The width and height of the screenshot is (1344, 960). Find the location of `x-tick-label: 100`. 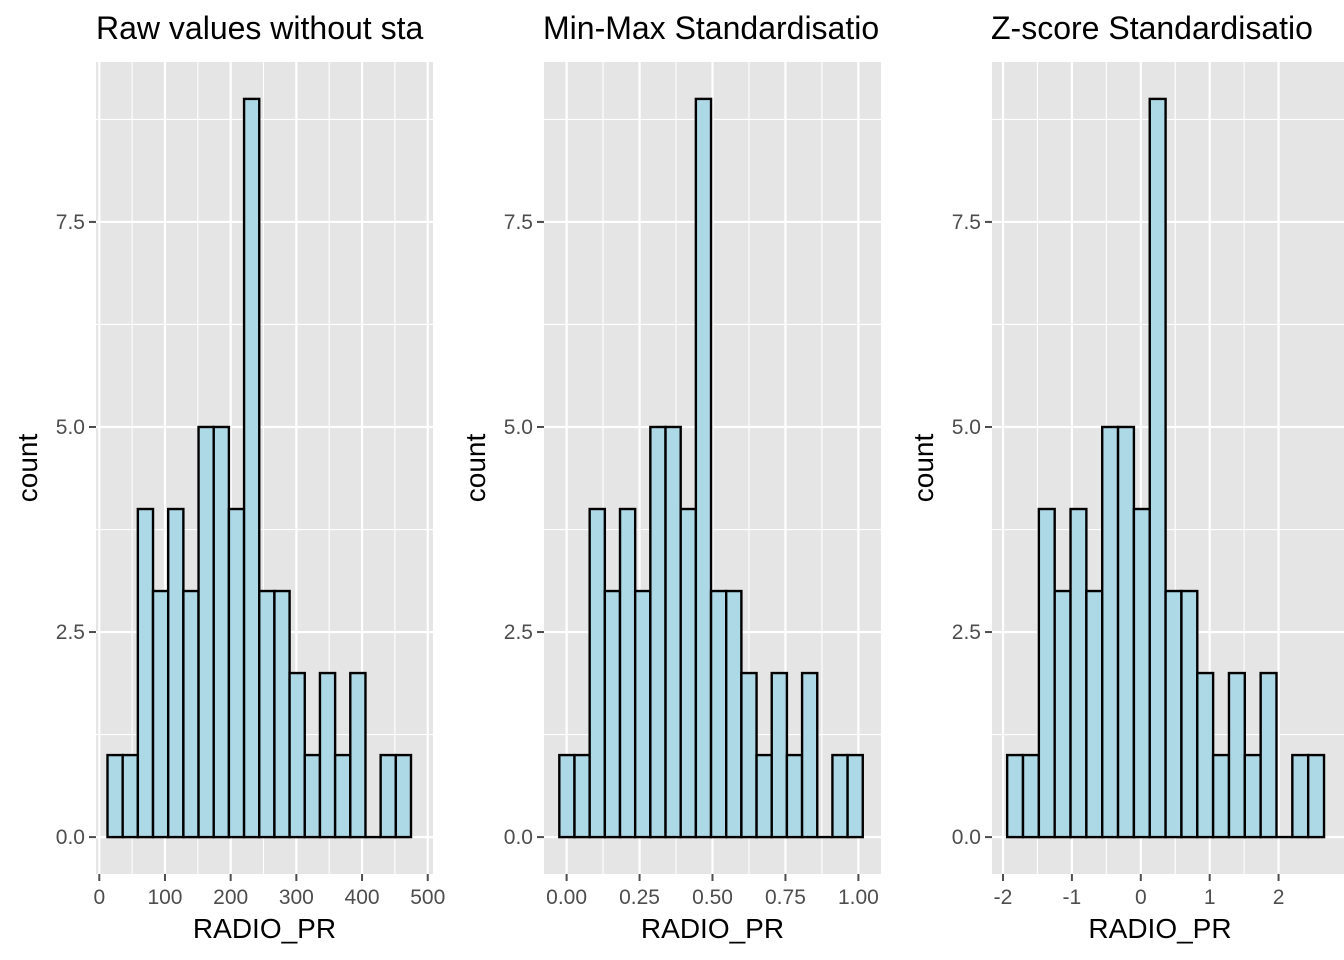

x-tick-label: 100 is located at coordinates (164, 897).